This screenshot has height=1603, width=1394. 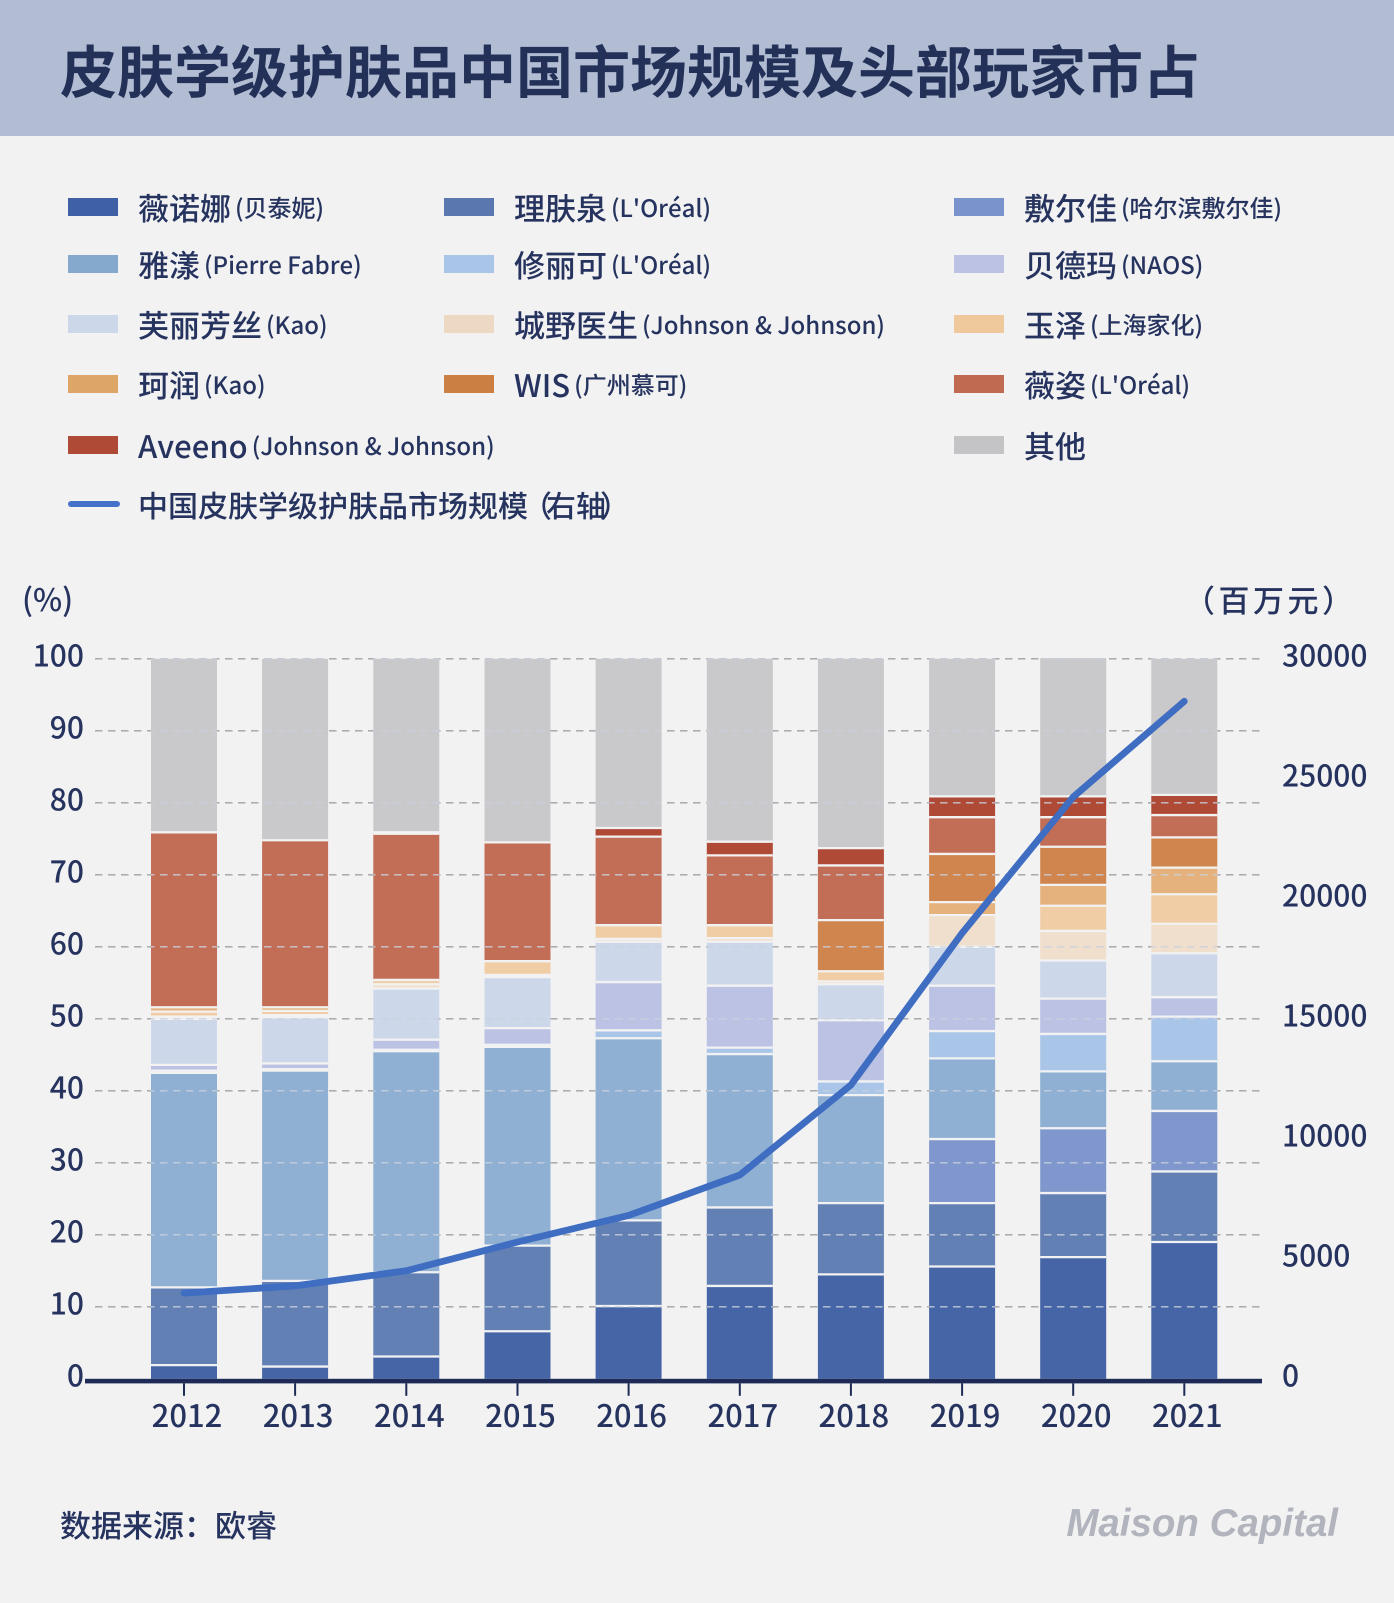 I want to click on svg-text: 90, so click(x=67, y=725).